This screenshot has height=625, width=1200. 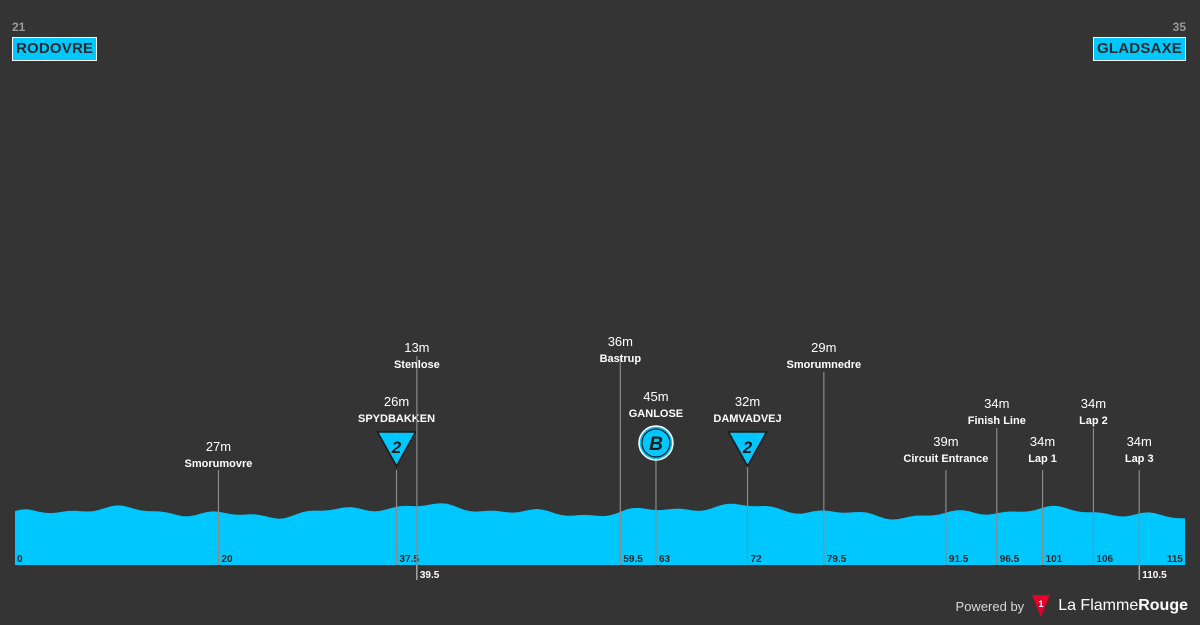 What do you see at coordinates (665, 559) in the screenshot?
I see `km-label: 63` at bounding box center [665, 559].